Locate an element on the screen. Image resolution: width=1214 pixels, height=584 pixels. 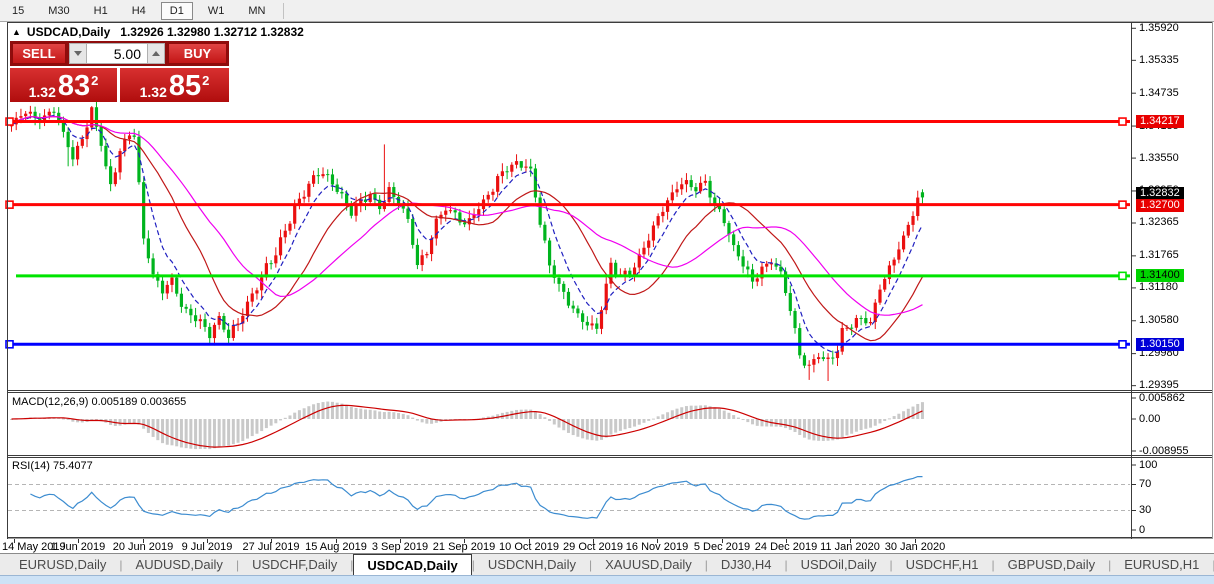
price-axis-label: 1.31180 is located at coordinates (1158, 287).